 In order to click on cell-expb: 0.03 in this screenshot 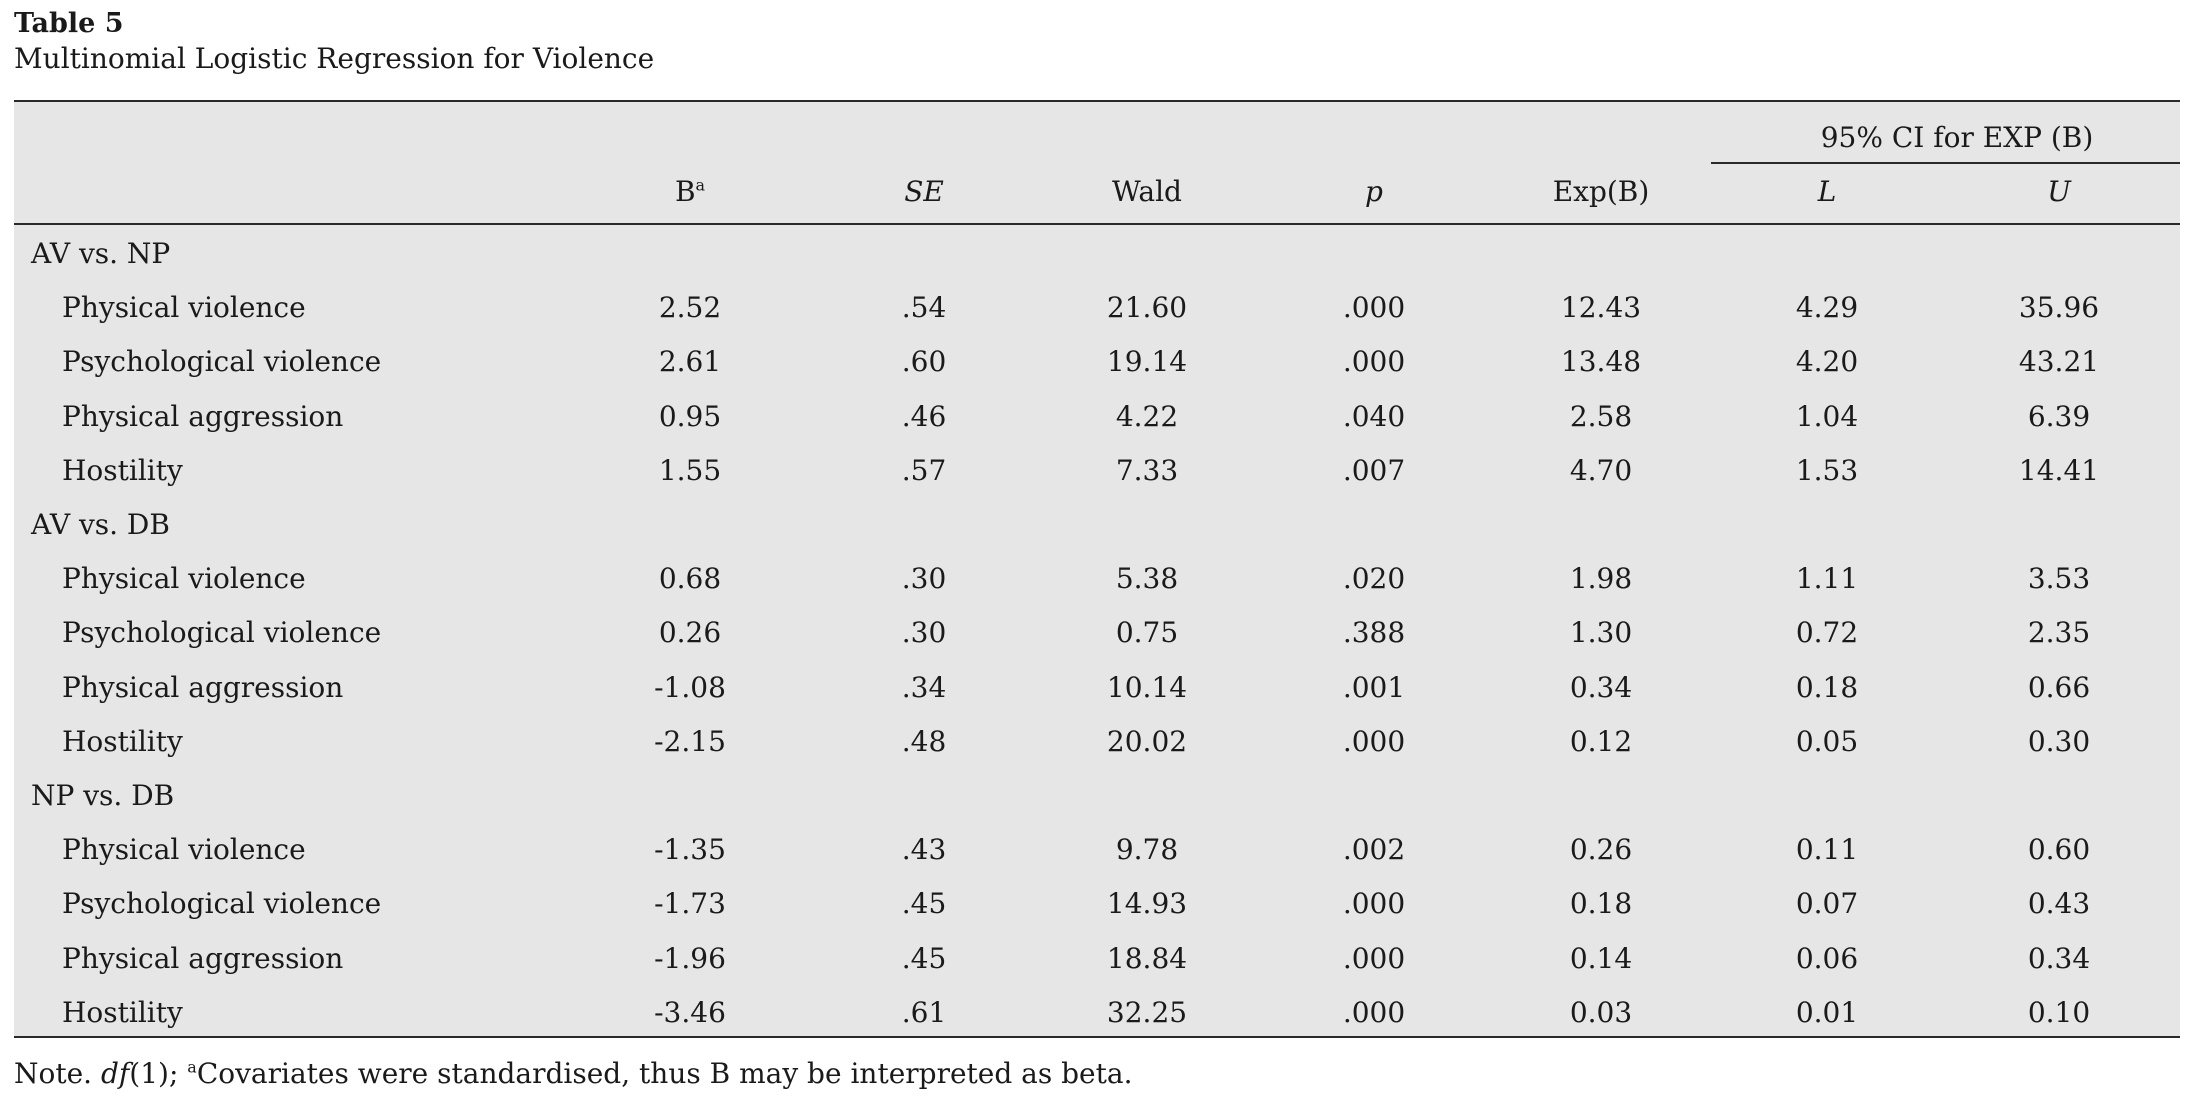, I will do `click(1601, 1012)`.